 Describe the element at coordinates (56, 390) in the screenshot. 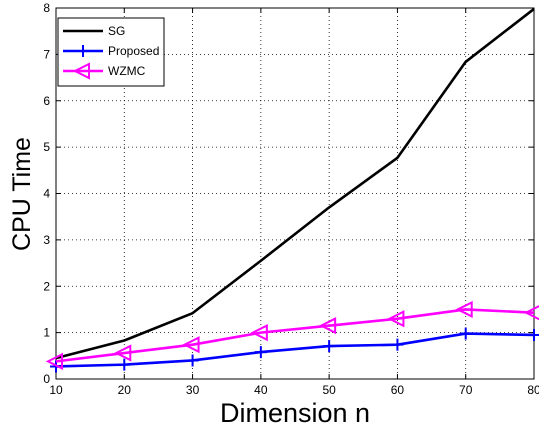

I see `x-tick-label: 10` at that location.